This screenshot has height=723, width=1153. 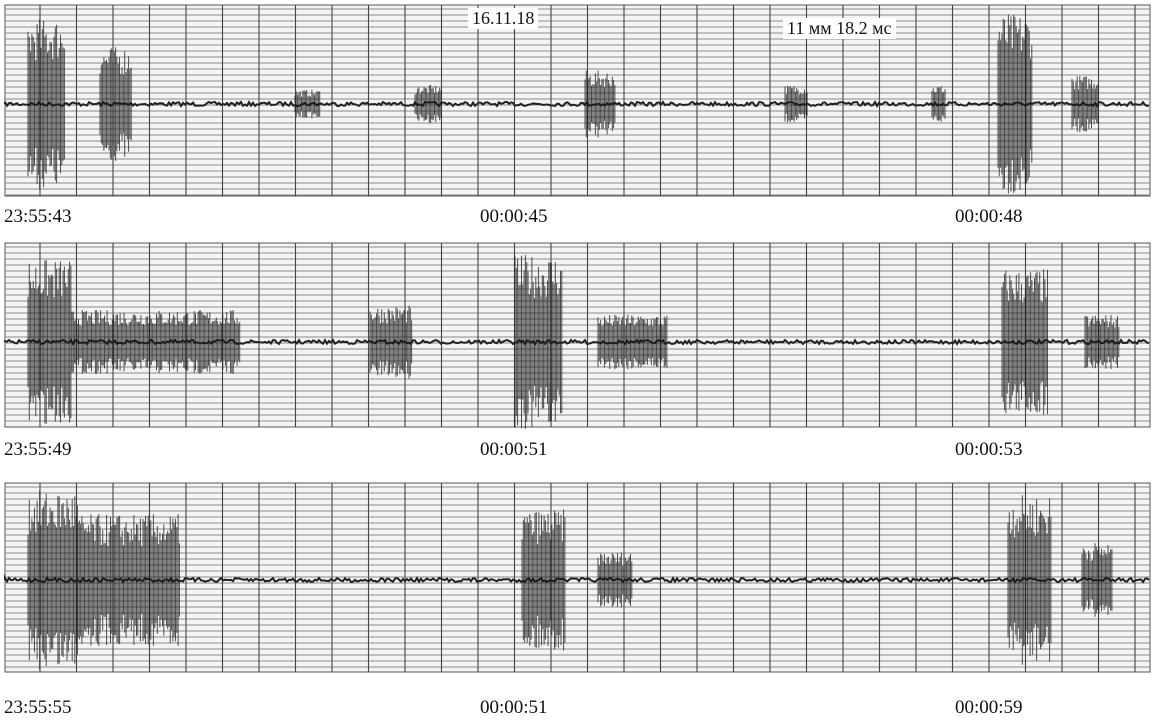 I want to click on date-label: 16.11.18, so click(x=503, y=18).